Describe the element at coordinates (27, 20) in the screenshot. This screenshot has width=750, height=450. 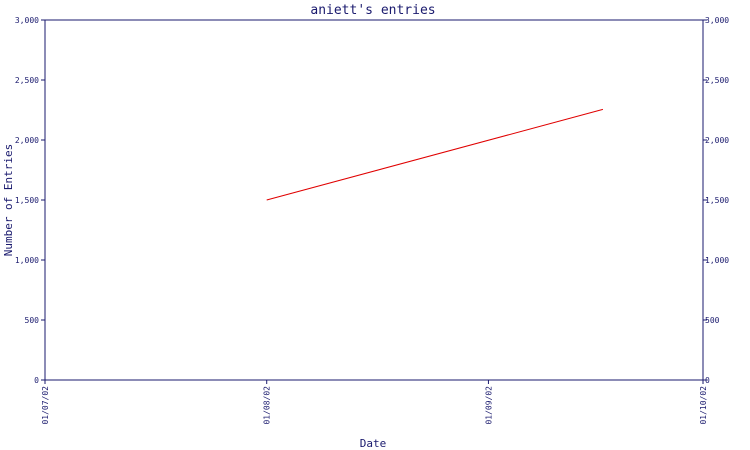
I see `y-tick-label: 3,000` at that location.